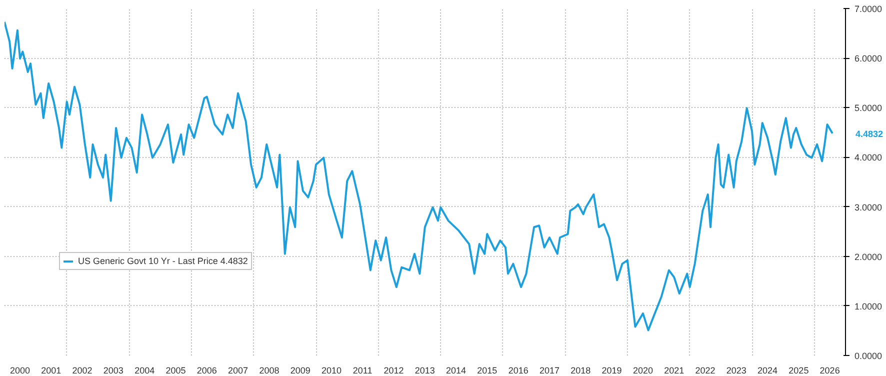 This screenshot has width=886, height=376. I want to click on text: 4.4832, so click(870, 133).